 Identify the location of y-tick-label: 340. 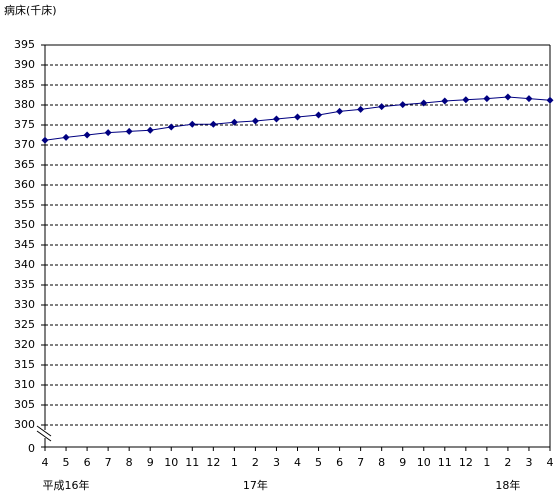
(24, 264).